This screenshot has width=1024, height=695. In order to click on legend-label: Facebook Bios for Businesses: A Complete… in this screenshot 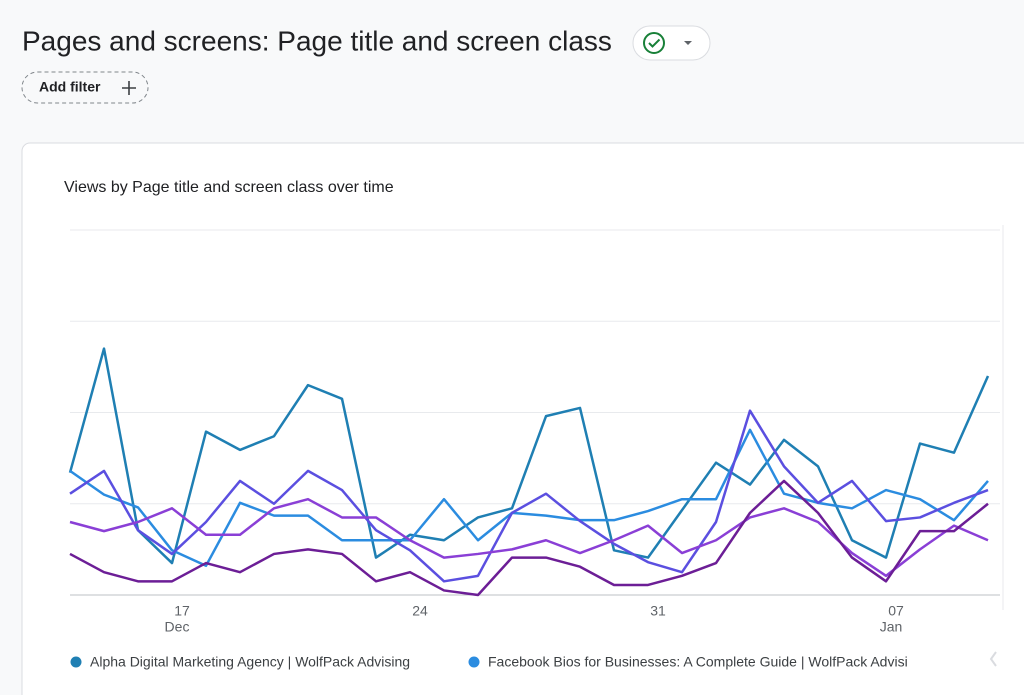, I will do `click(698, 662)`.